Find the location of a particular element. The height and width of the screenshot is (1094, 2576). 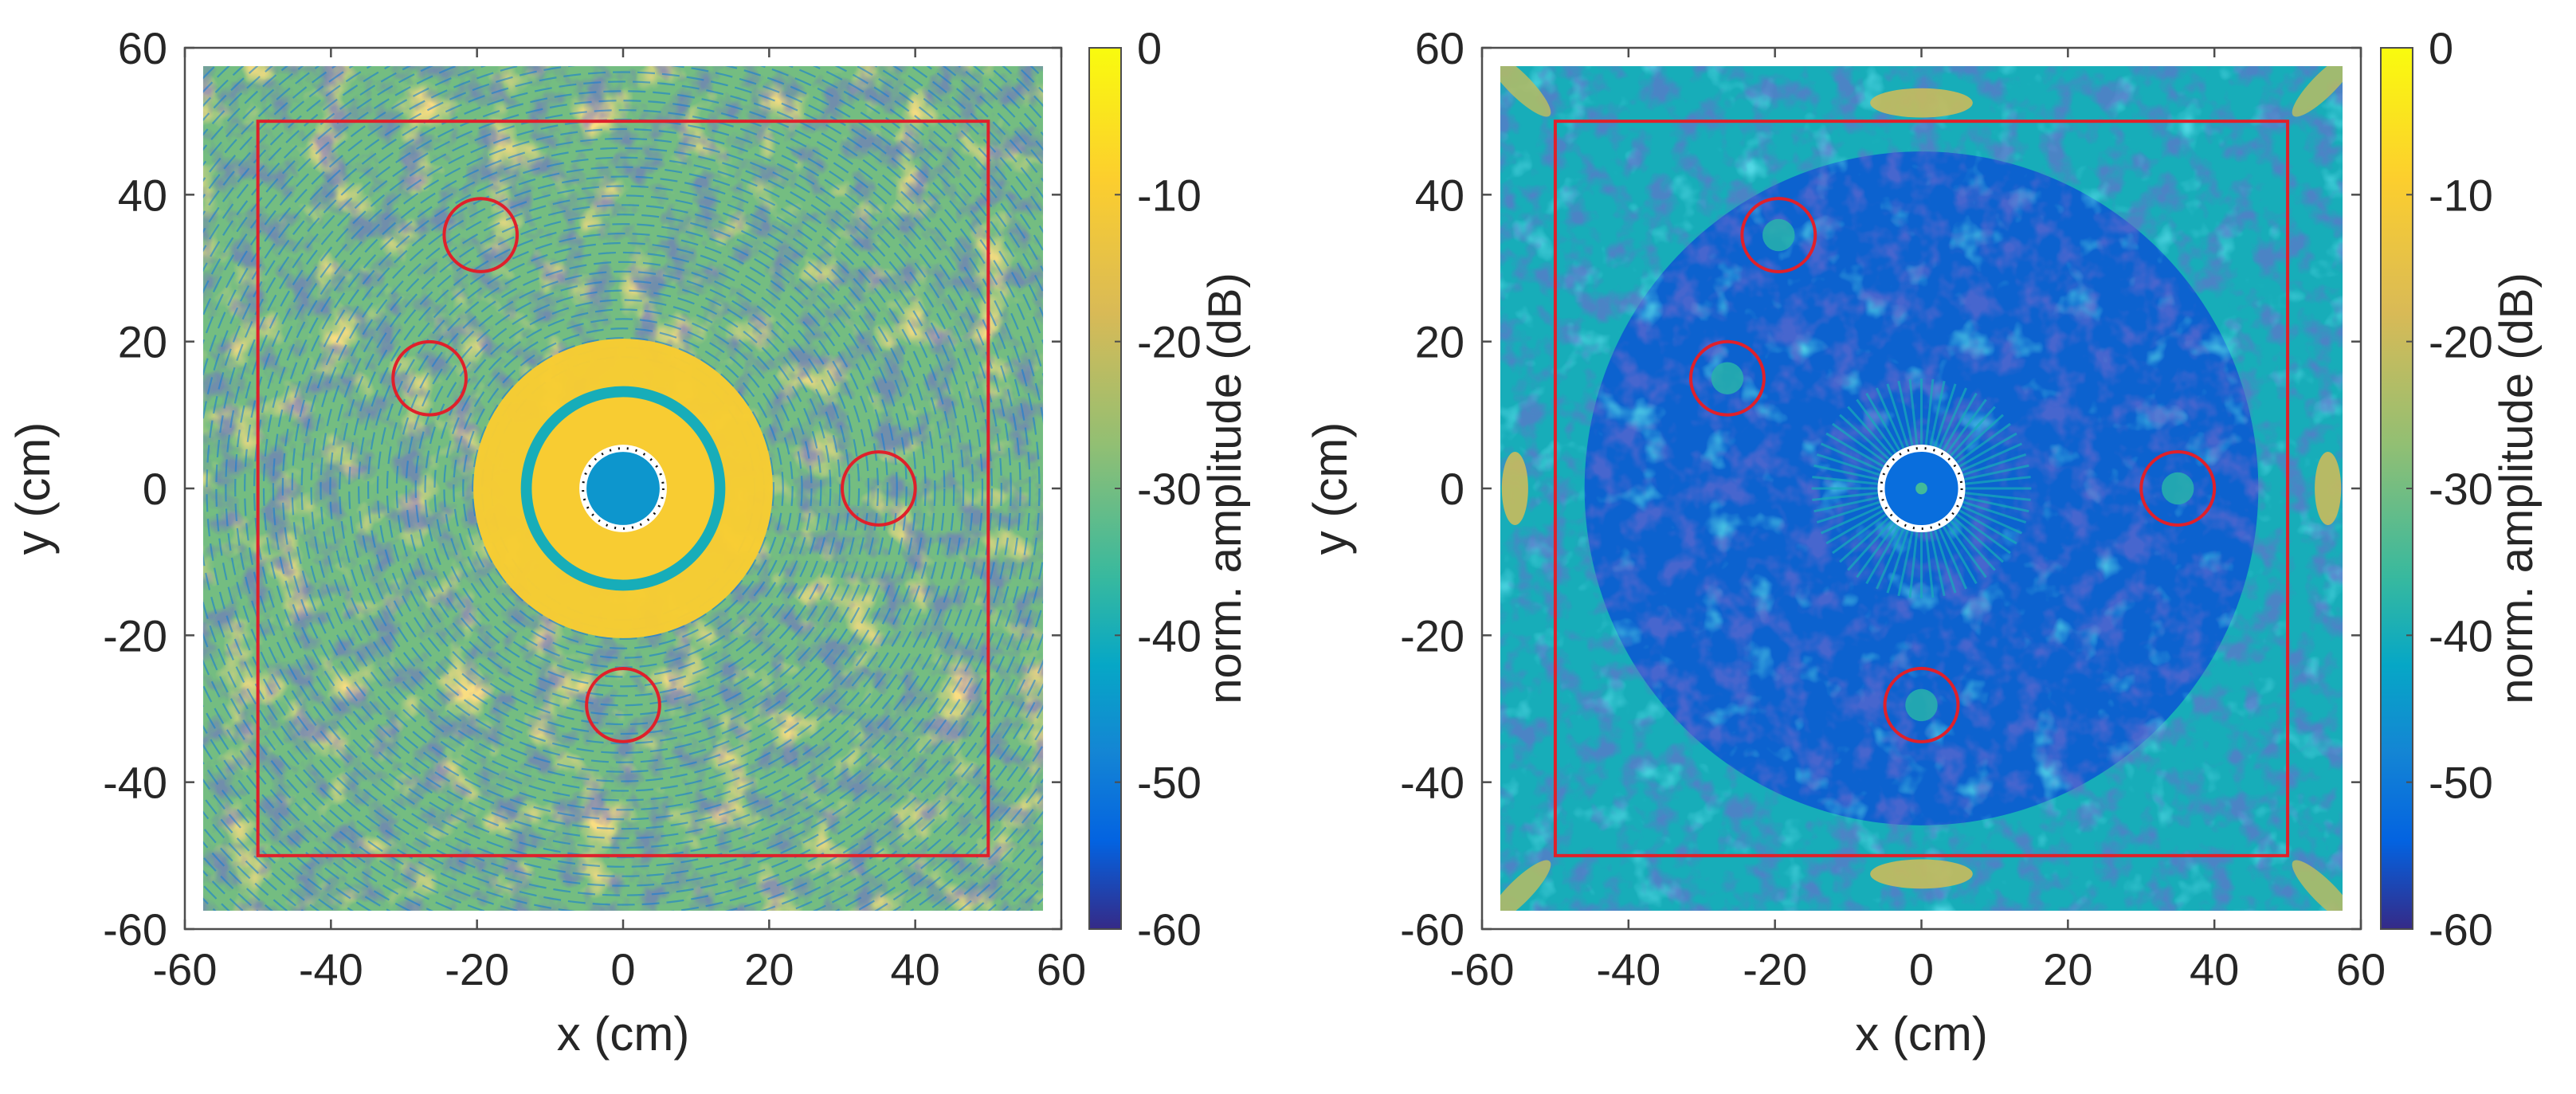

y-tick-label: 60 is located at coordinates (1439, 48).